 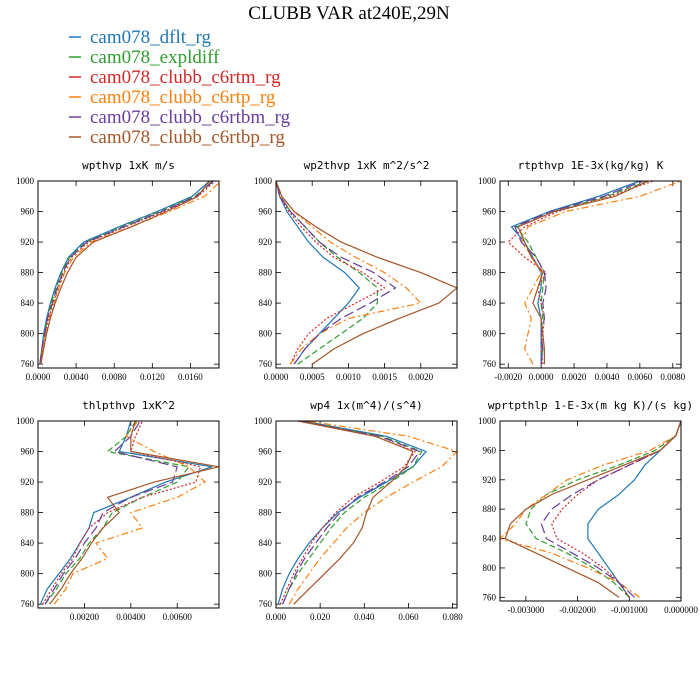 I want to click on x-tick-label: 0.000, so click(x=276, y=617).